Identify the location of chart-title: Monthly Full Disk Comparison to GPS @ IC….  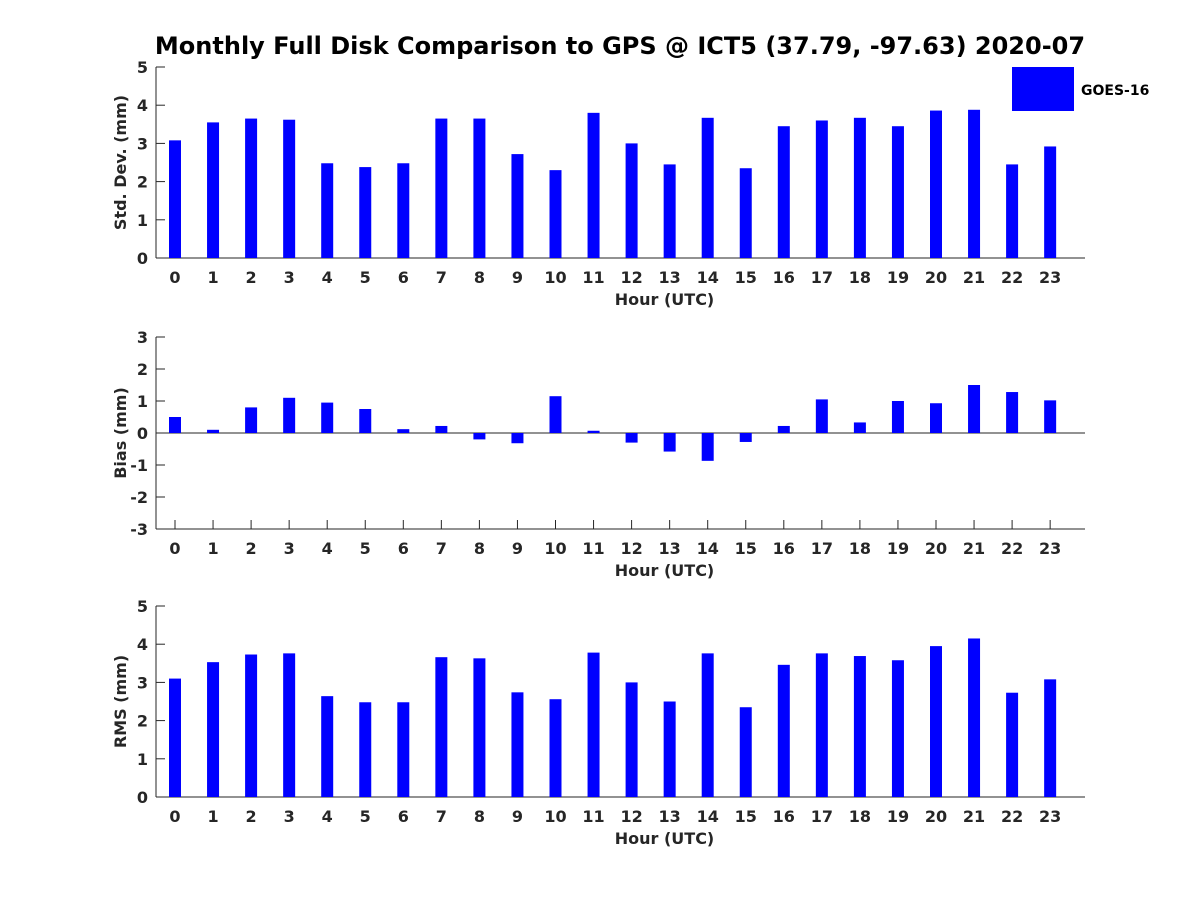
(620, 46).